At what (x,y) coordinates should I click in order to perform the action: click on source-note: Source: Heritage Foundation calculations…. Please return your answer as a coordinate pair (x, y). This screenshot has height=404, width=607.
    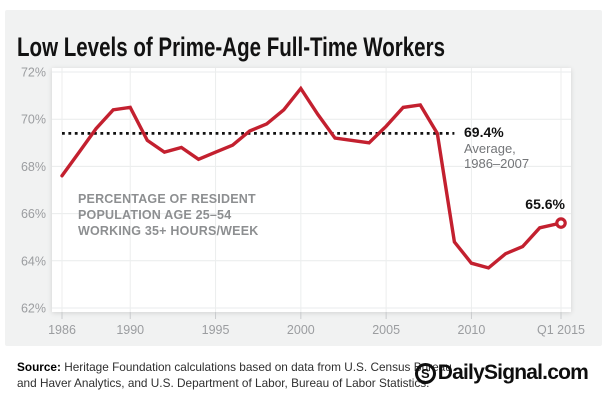
    Looking at the image, I should click on (234, 375).